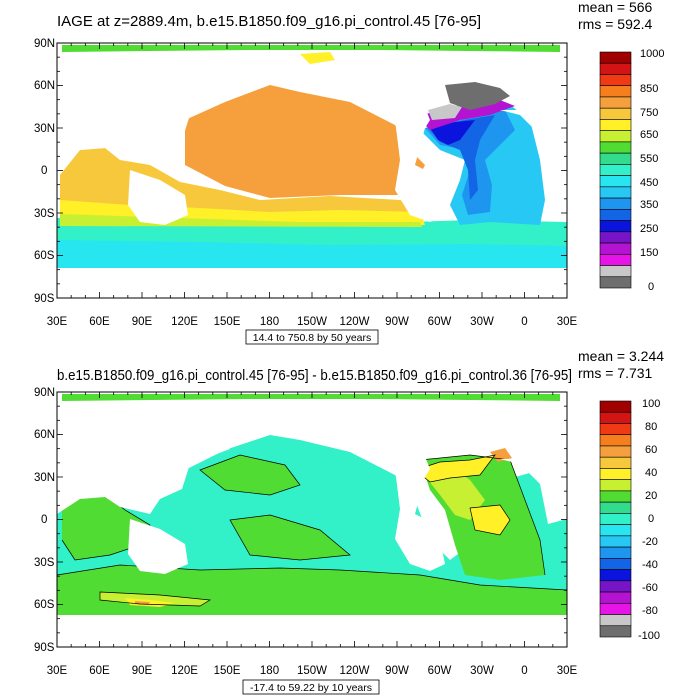 This screenshot has width=700, height=700. I want to click on colorbar-label: 20, so click(651, 496).